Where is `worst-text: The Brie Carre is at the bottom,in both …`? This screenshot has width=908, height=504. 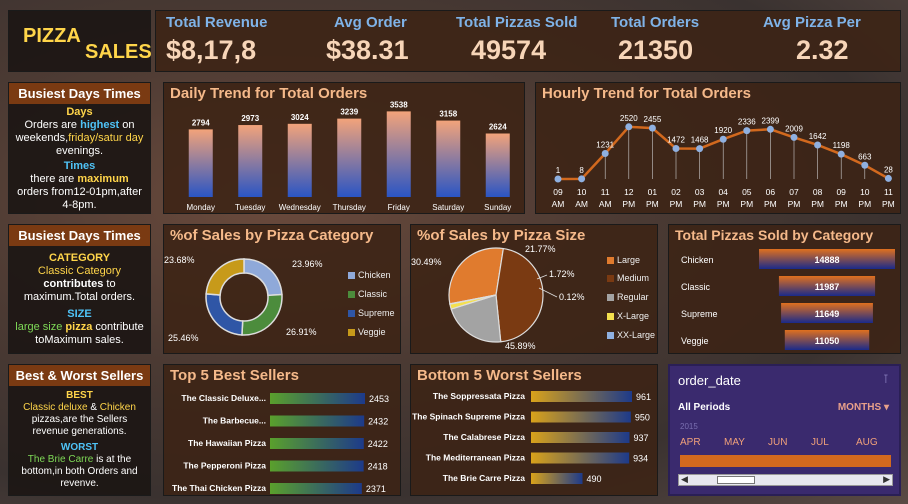 worst-text: The Brie Carre is at the bottom,in both … is located at coordinates (79, 471).